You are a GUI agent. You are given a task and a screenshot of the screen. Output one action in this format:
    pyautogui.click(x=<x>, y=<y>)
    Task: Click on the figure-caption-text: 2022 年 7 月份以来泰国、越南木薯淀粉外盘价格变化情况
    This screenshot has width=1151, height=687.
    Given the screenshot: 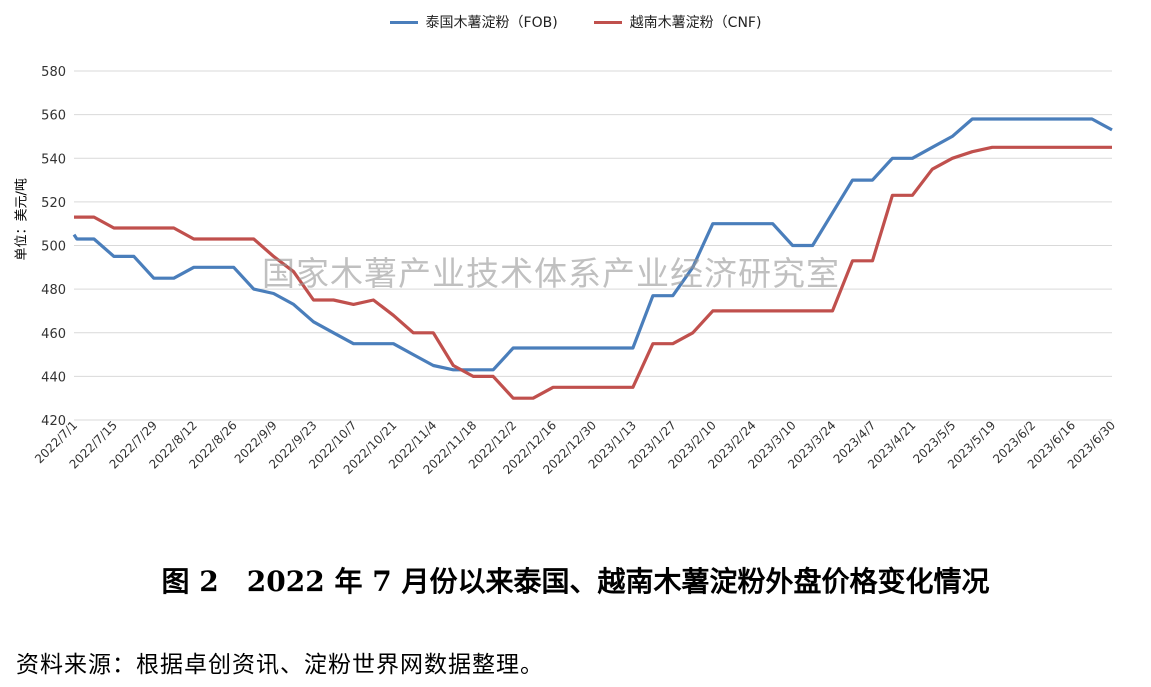 What is the action you would take?
    pyautogui.click(x=618, y=581)
    